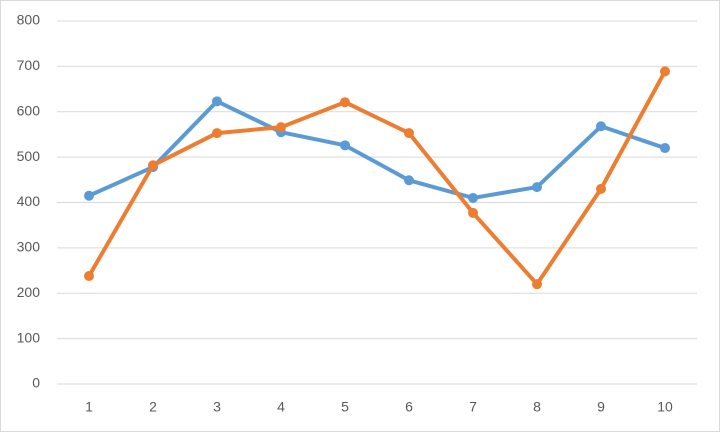 The height and width of the screenshot is (432, 720). Describe the element at coordinates (29, 247) in the screenshot. I see `y-tick-label: 300` at that location.